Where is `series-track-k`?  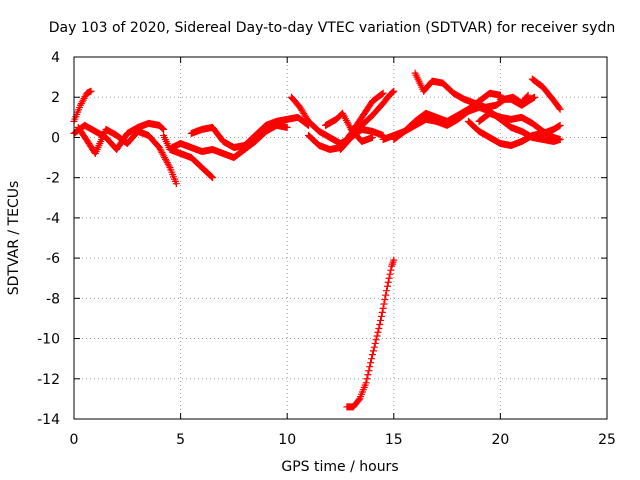
series-track-k is located at coordinates (370, 333).